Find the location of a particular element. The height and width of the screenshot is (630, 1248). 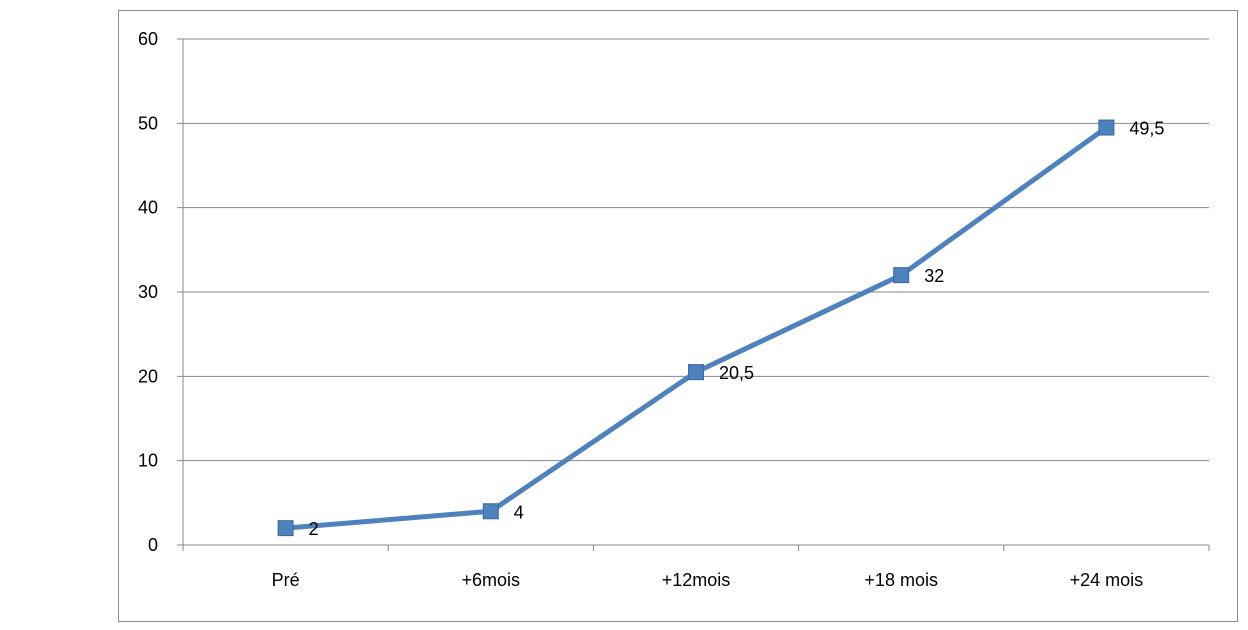

y-tick-labels: 0 10 20 30 40 50 60 is located at coordinates (148, 292).